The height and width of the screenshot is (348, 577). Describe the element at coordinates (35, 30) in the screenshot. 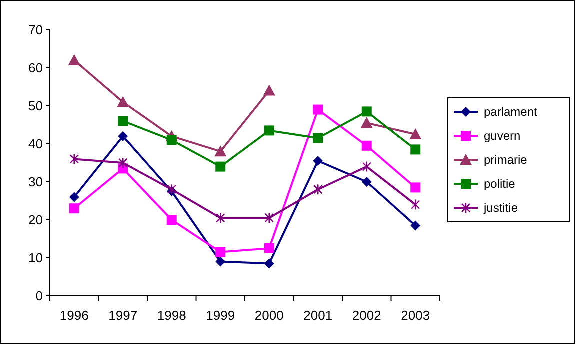

I see `y-tick-label: 70` at that location.